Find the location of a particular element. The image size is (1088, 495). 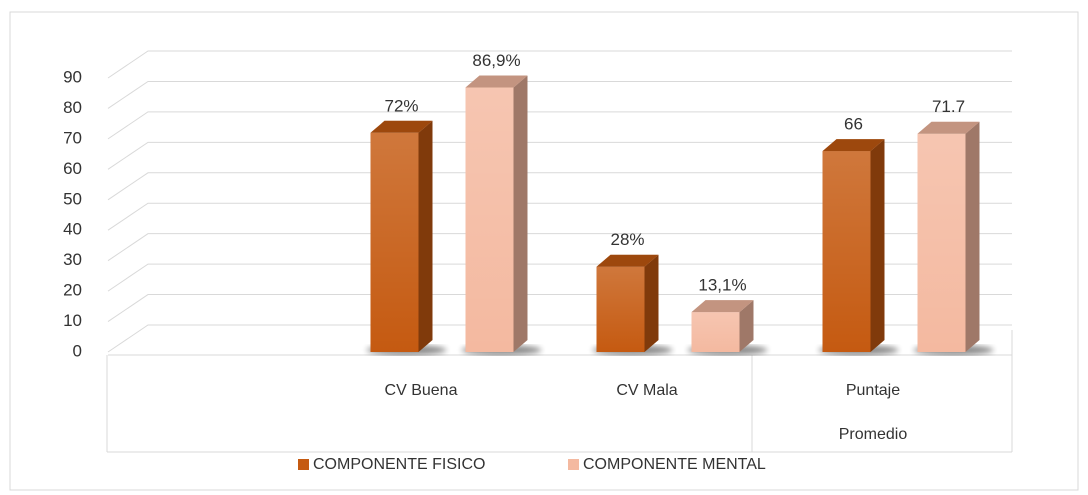

x-tick-label: CV Mala is located at coordinates (647, 390).